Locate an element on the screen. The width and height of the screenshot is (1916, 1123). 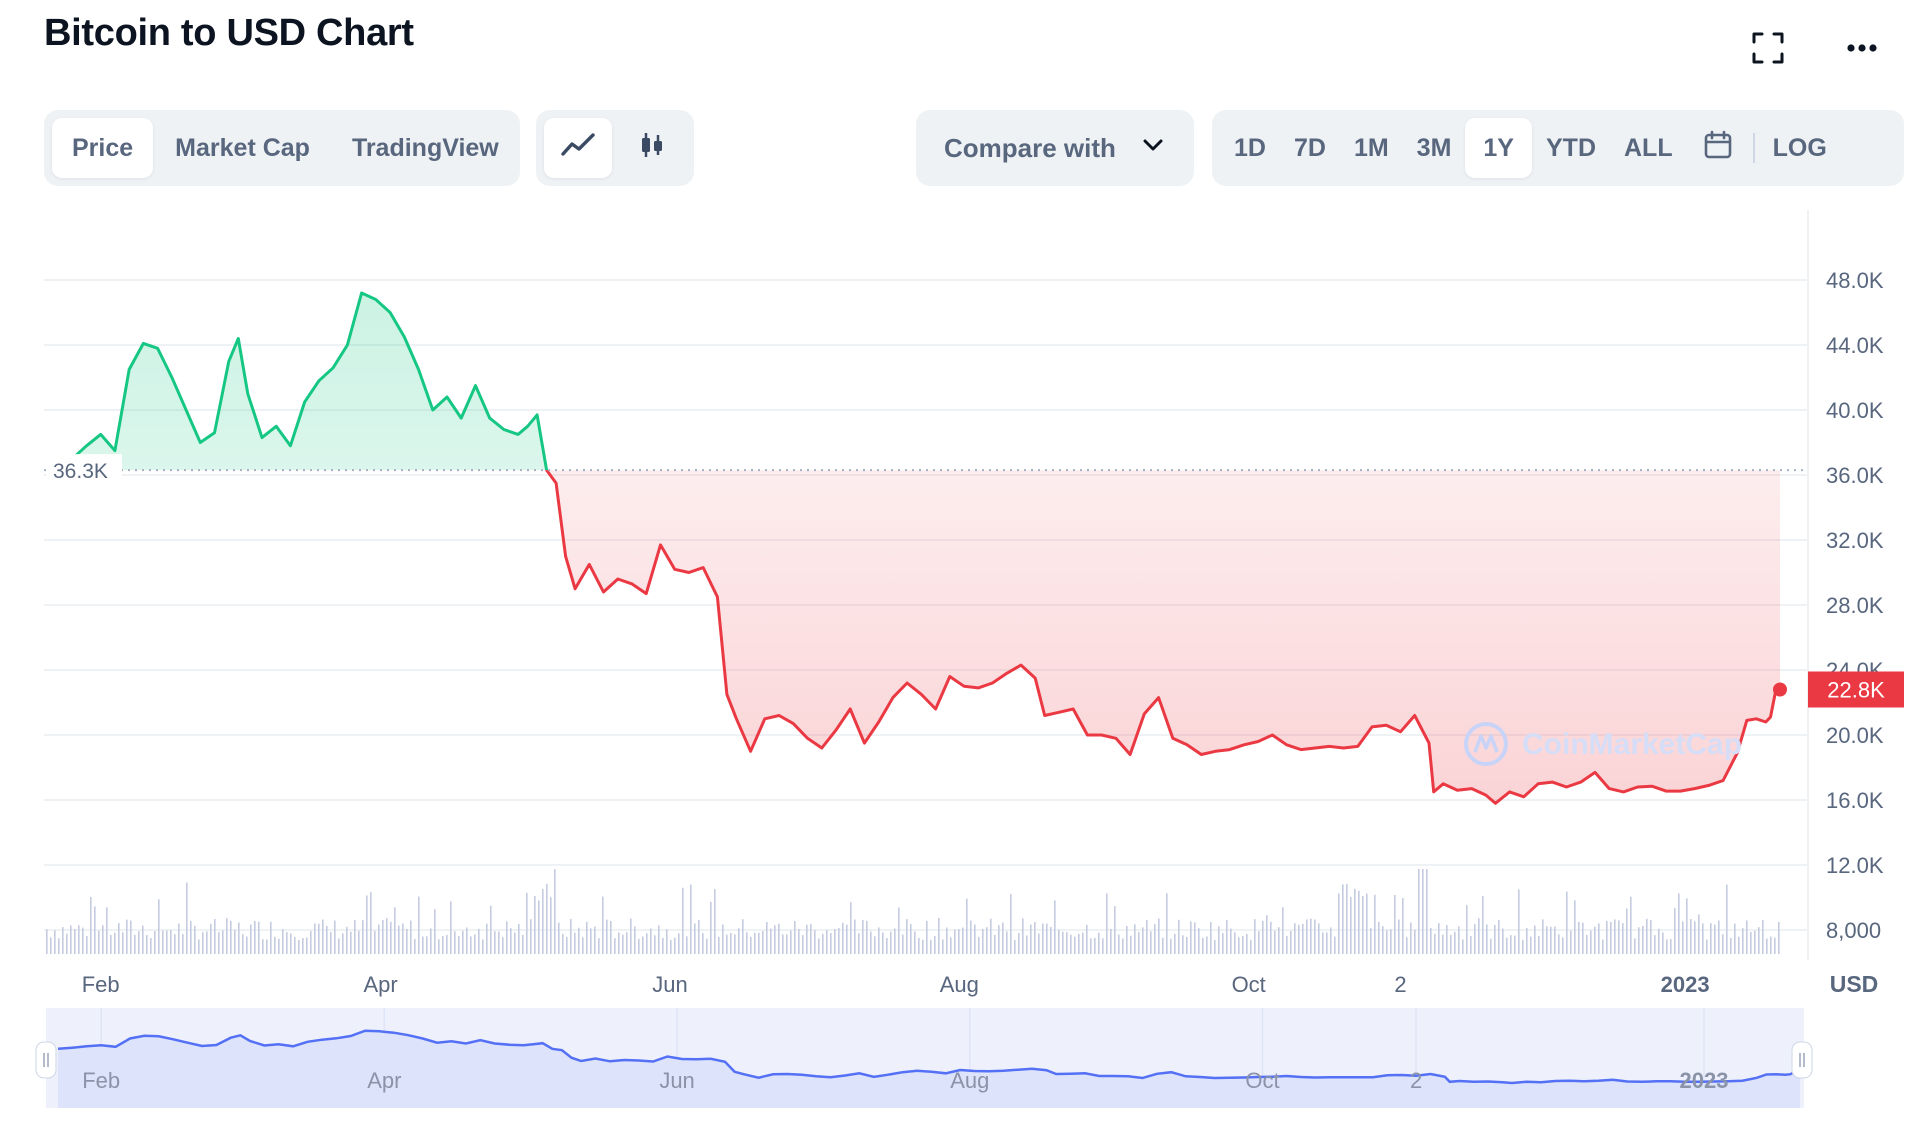
x-tick-label: Apr is located at coordinates (380, 984).